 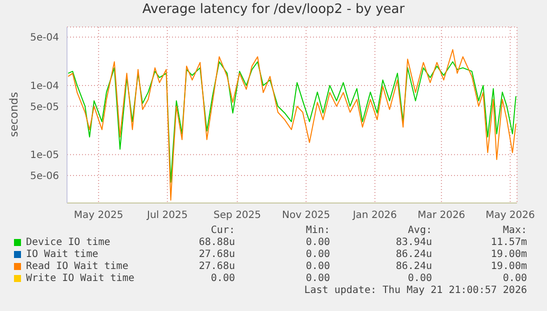 What do you see at coordinates (44, 176) in the screenshot?
I see `y-tick-label: 5e-06` at bounding box center [44, 176].